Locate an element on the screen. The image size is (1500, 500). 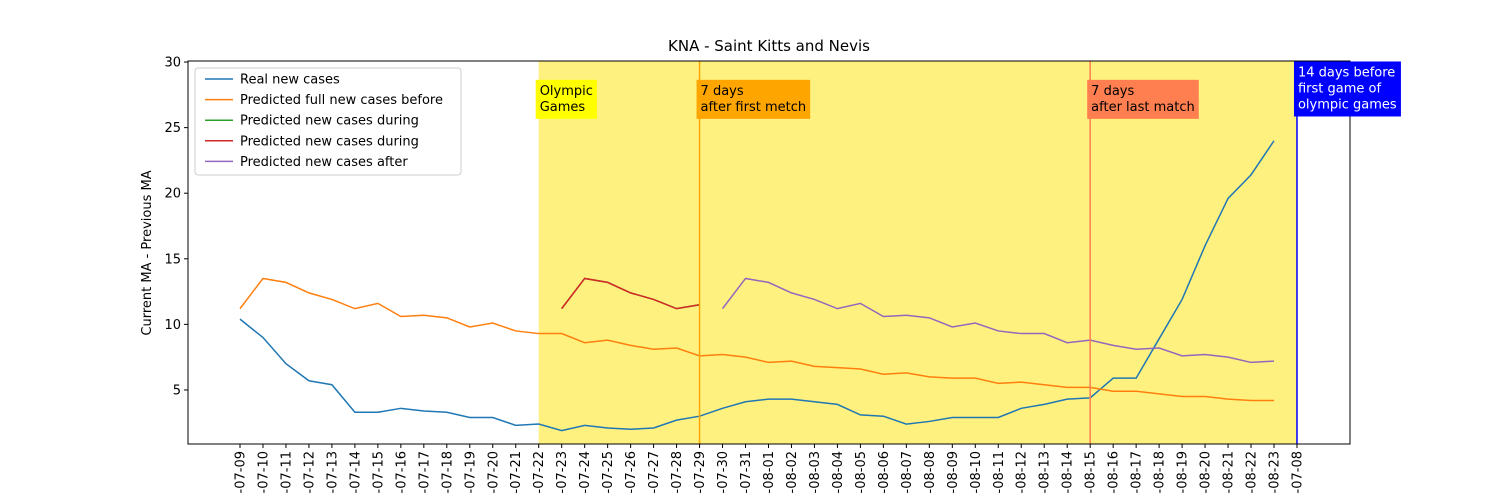
annotation-text: 7 days after last match is located at coordinates (1143, 99).